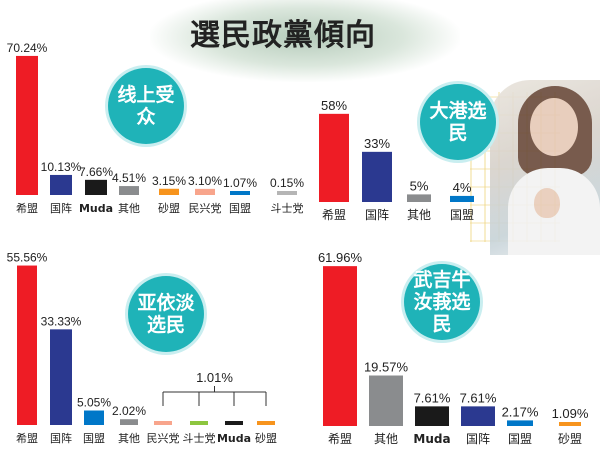  I want to click on category-label-1-0: 希盟, so click(334, 214).